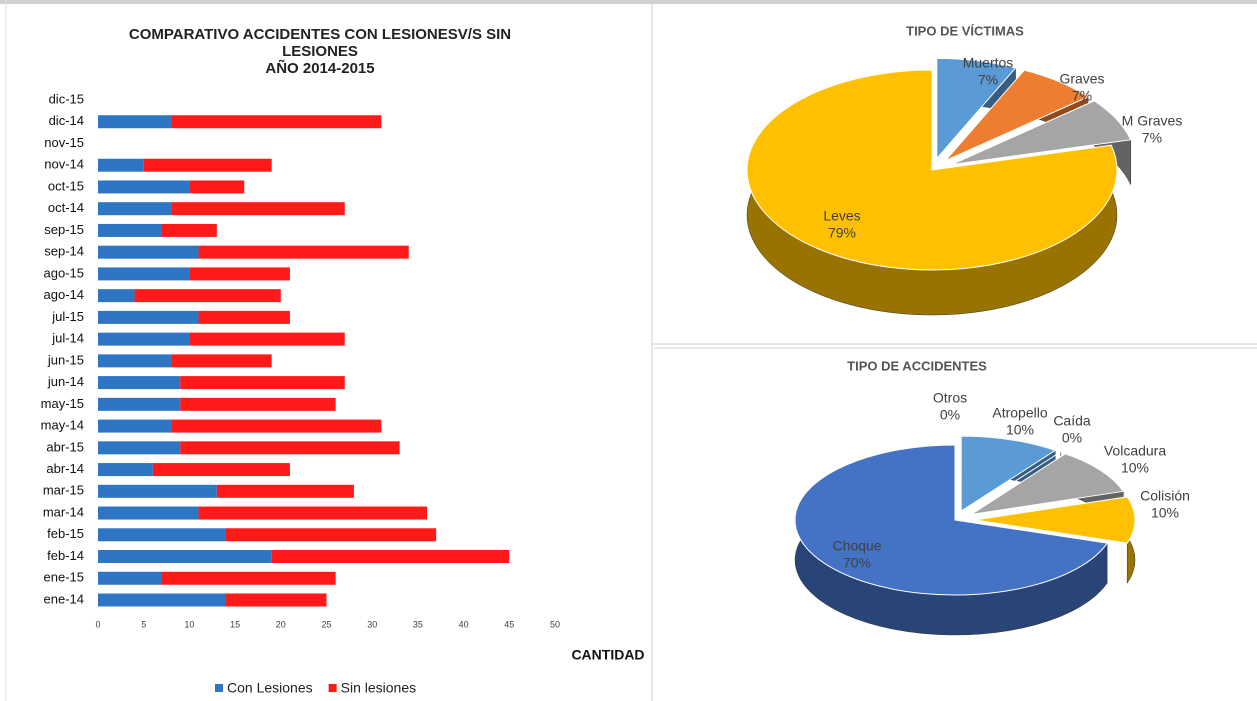 This screenshot has width=1257, height=701. Describe the element at coordinates (1081, 79) in the screenshot. I see `slice-label: Graves` at that location.